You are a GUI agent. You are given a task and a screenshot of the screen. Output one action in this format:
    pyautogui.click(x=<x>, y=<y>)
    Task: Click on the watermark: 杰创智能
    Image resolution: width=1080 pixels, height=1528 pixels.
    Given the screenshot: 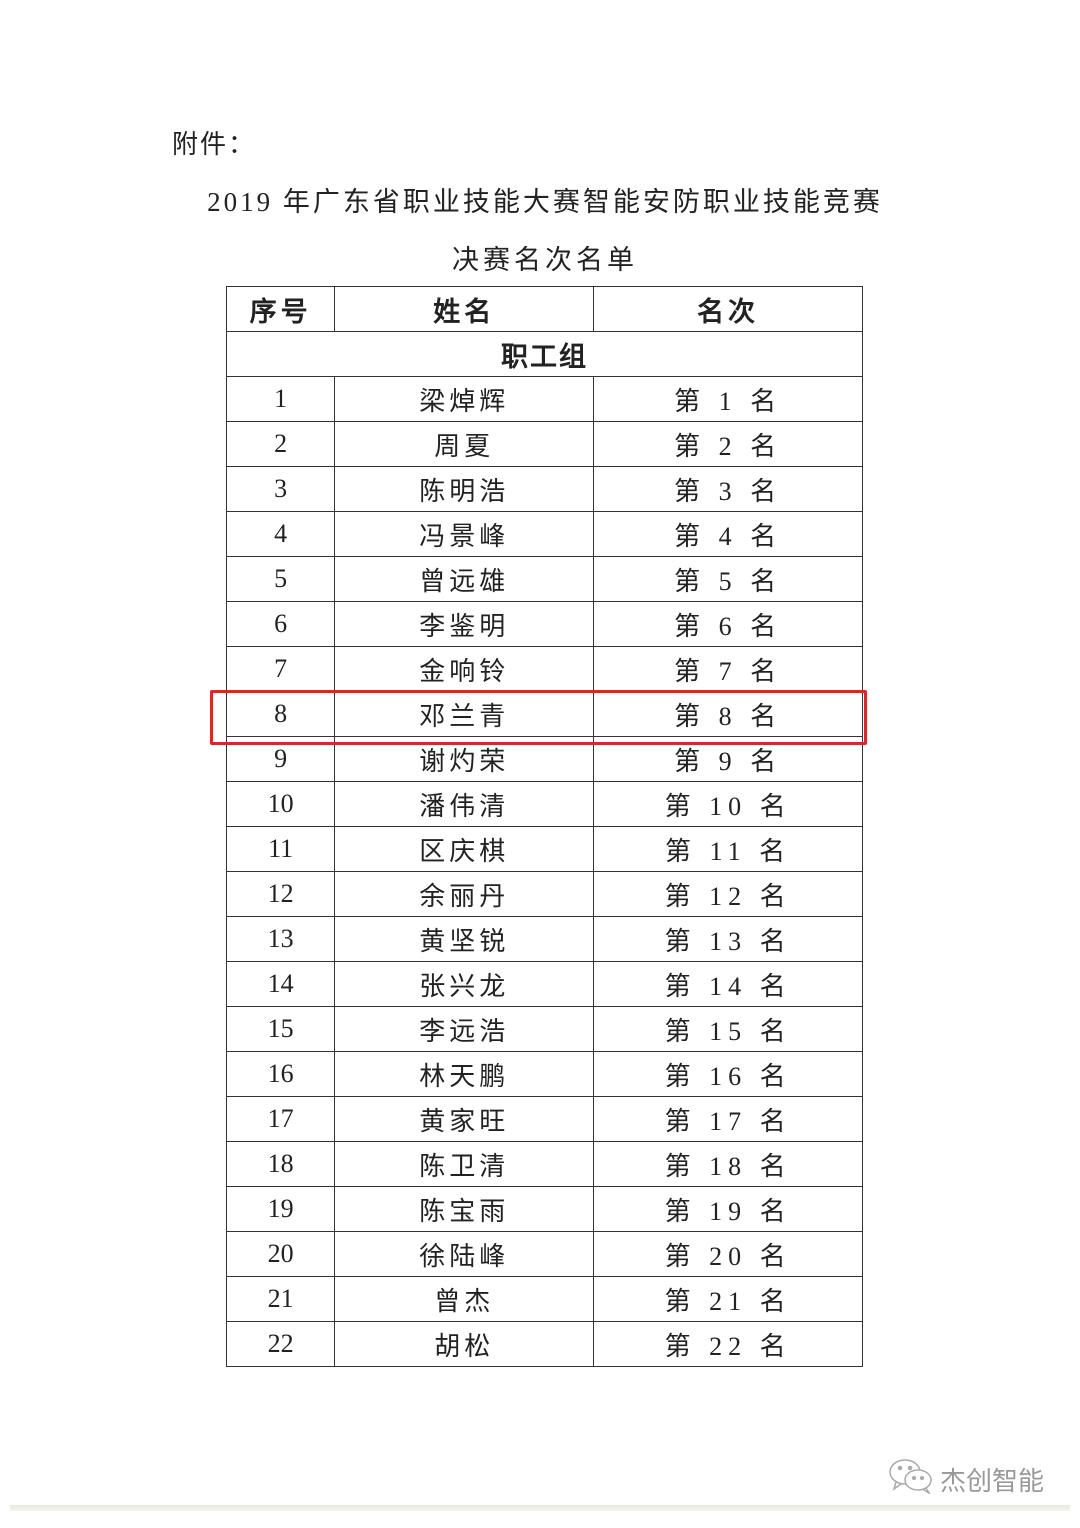 What is the action you would take?
    pyautogui.click(x=966, y=1479)
    